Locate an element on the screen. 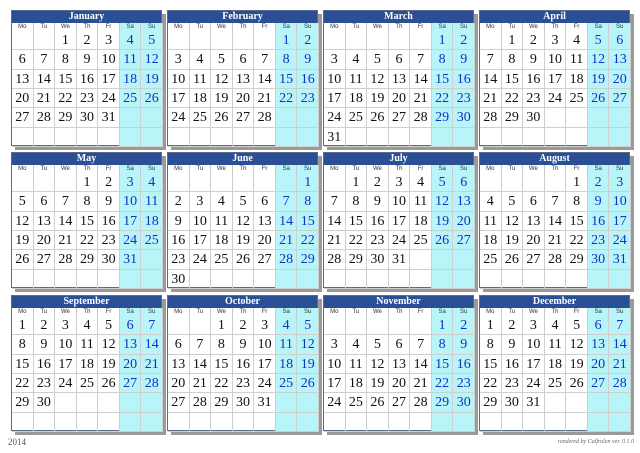 Image resolution: width=640 pixels, height=453 pixels. day-cell: 23 is located at coordinates (308, 99).